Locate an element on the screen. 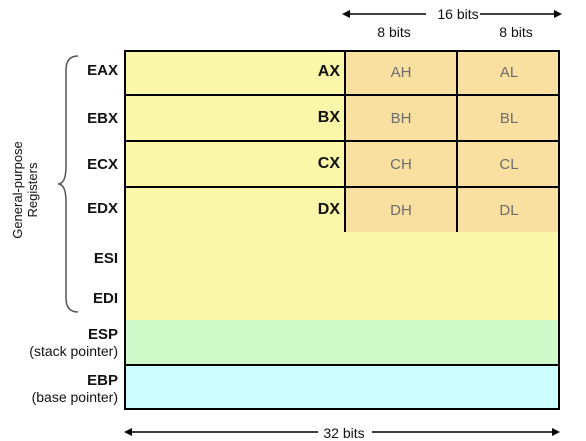  high-byte-bits-label: 8 bits is located at coordinates (394, 32).